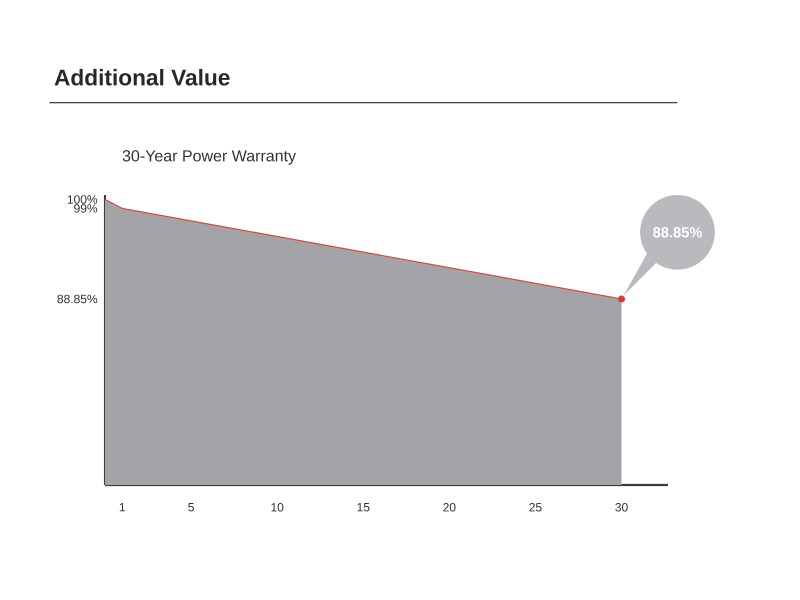 This screenshot has height=600, width=800. I want to click on chart-title: Additional Value, so click(142, 77).